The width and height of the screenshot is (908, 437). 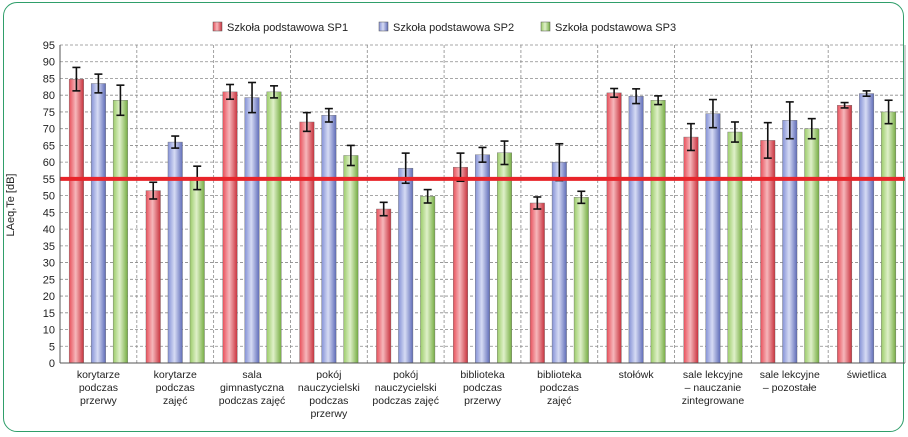 I want to click on category-label: stołówk, so click(x=637, y=375).